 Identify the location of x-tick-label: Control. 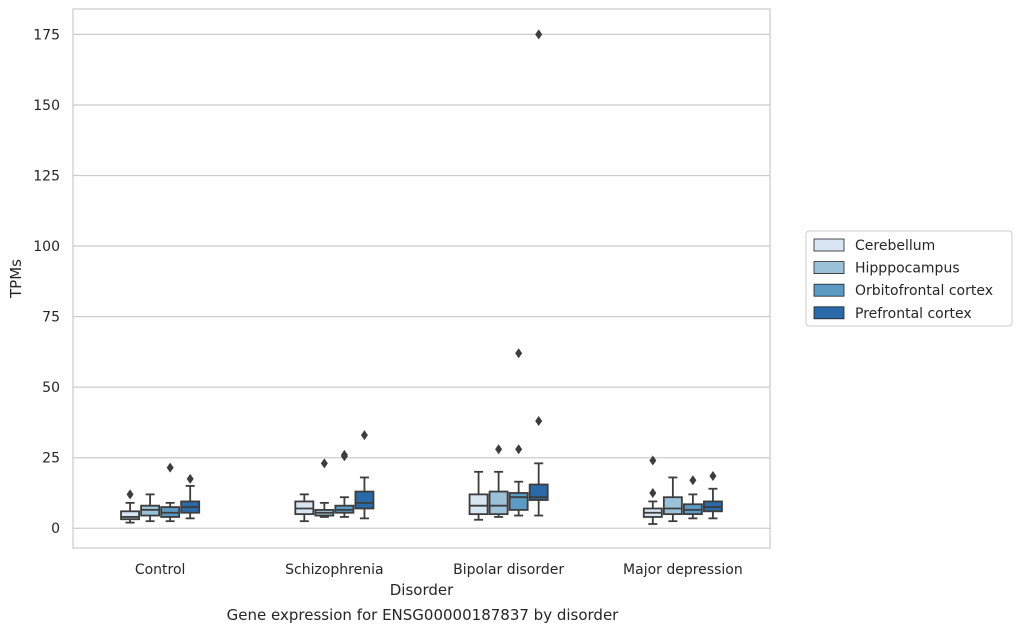
(160, 570).